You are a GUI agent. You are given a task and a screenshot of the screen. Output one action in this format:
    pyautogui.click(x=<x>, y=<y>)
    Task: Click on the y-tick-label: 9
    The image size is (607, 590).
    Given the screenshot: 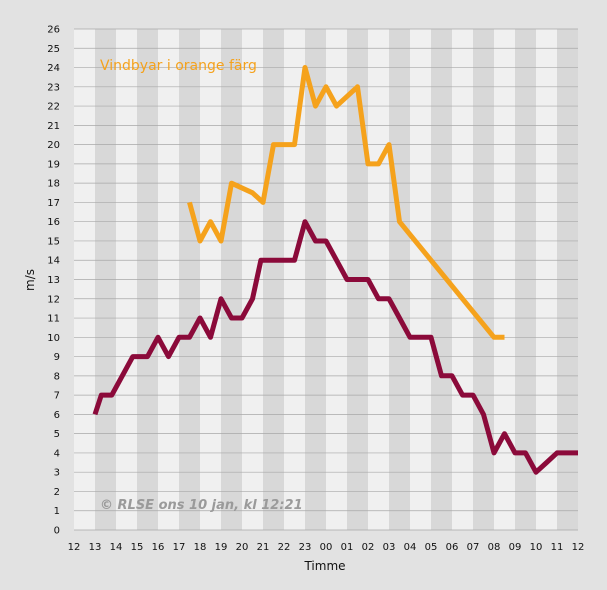 What is the action you would take?
    pyautogui.click(x=57, y=357)
    